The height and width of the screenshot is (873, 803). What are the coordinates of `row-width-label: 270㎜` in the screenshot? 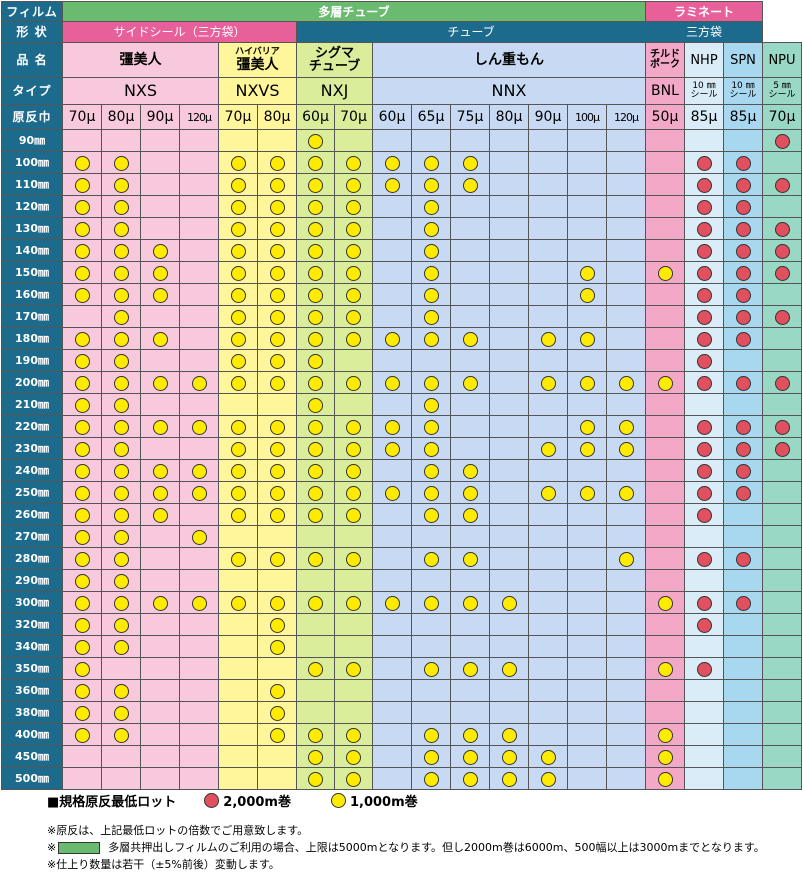 It's located at (32, 536).